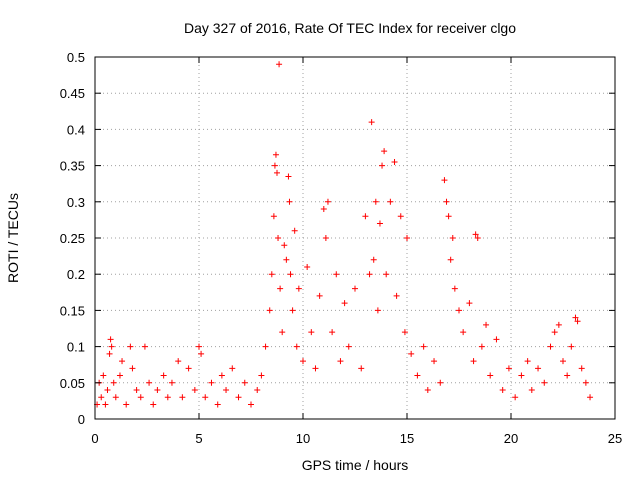  What do you see at coordinates (76, 347) in the screenshot?
I see `y-tick-label: 0.1` at bounding box center [76, 347].